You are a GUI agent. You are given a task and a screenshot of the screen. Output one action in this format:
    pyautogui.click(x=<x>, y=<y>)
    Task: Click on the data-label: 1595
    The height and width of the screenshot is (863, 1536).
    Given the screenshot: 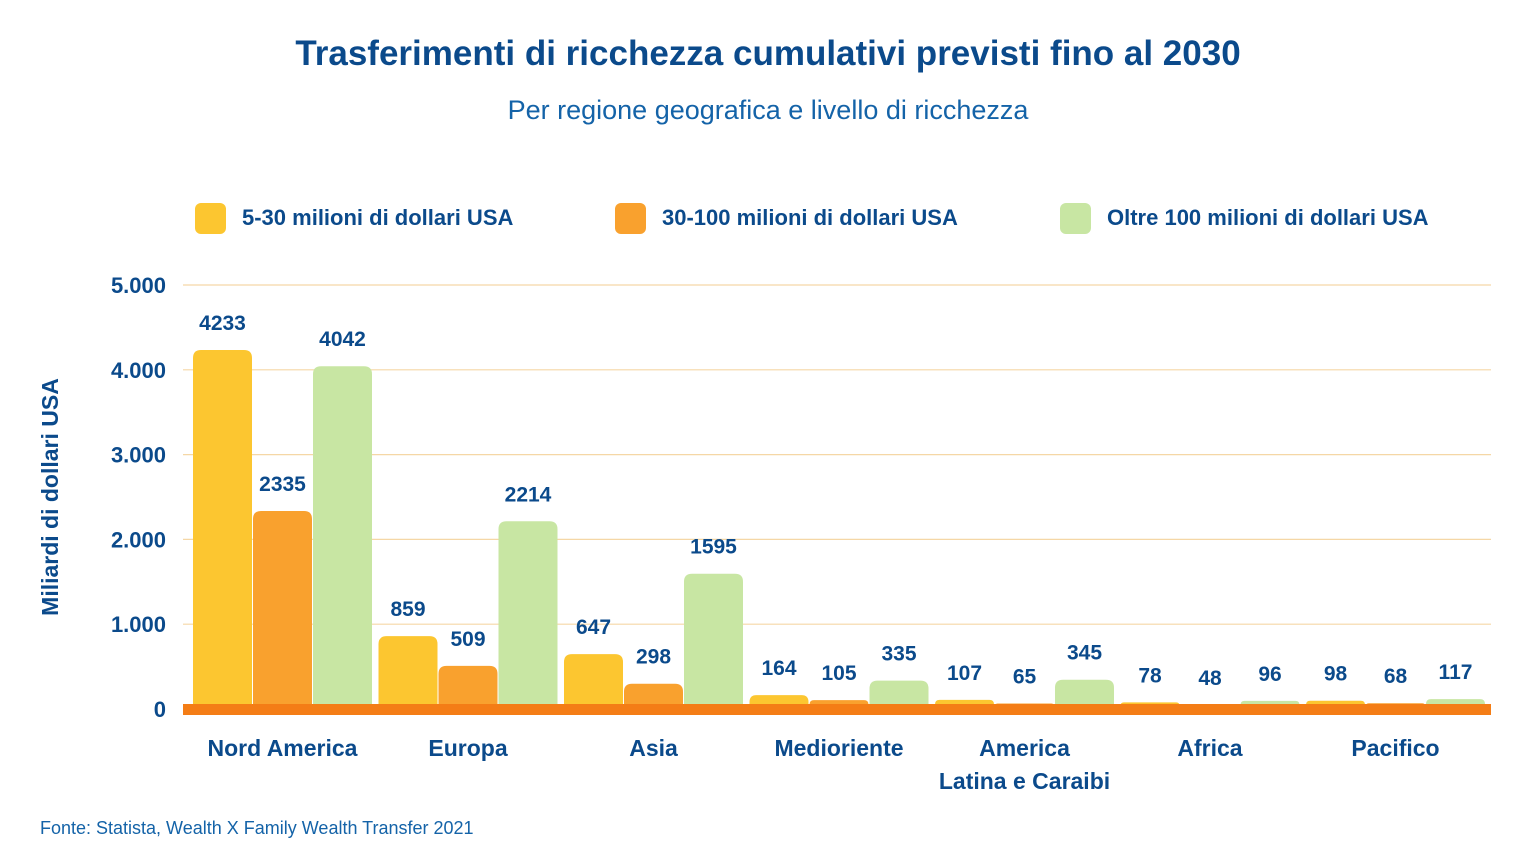 What is the action you would take?
    pyautogui.click(x=713, y=547)
    